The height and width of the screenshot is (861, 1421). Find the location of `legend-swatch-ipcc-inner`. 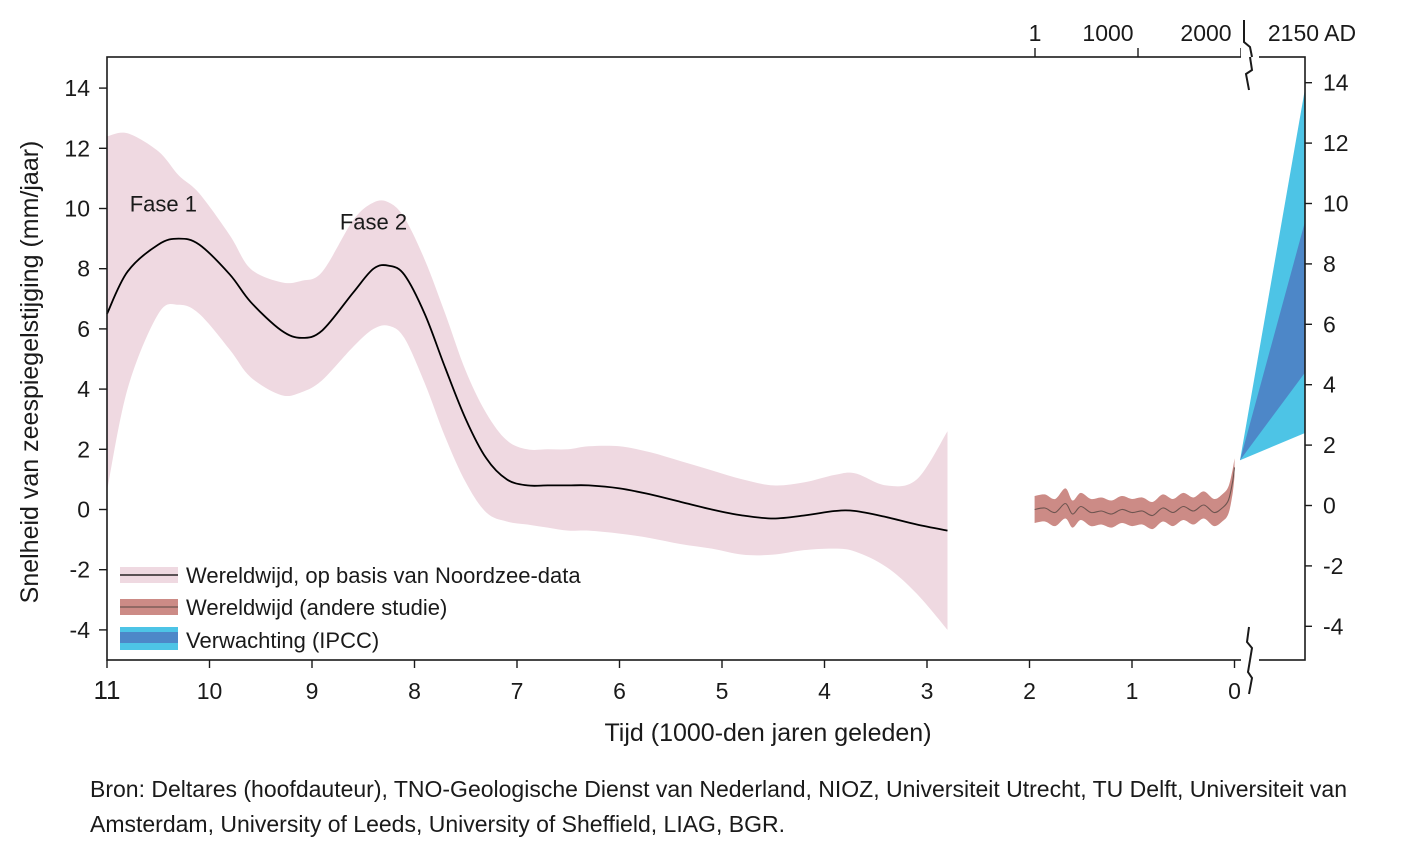

legend-swatch-ipcc-inner is located at coordinates (149, 637).